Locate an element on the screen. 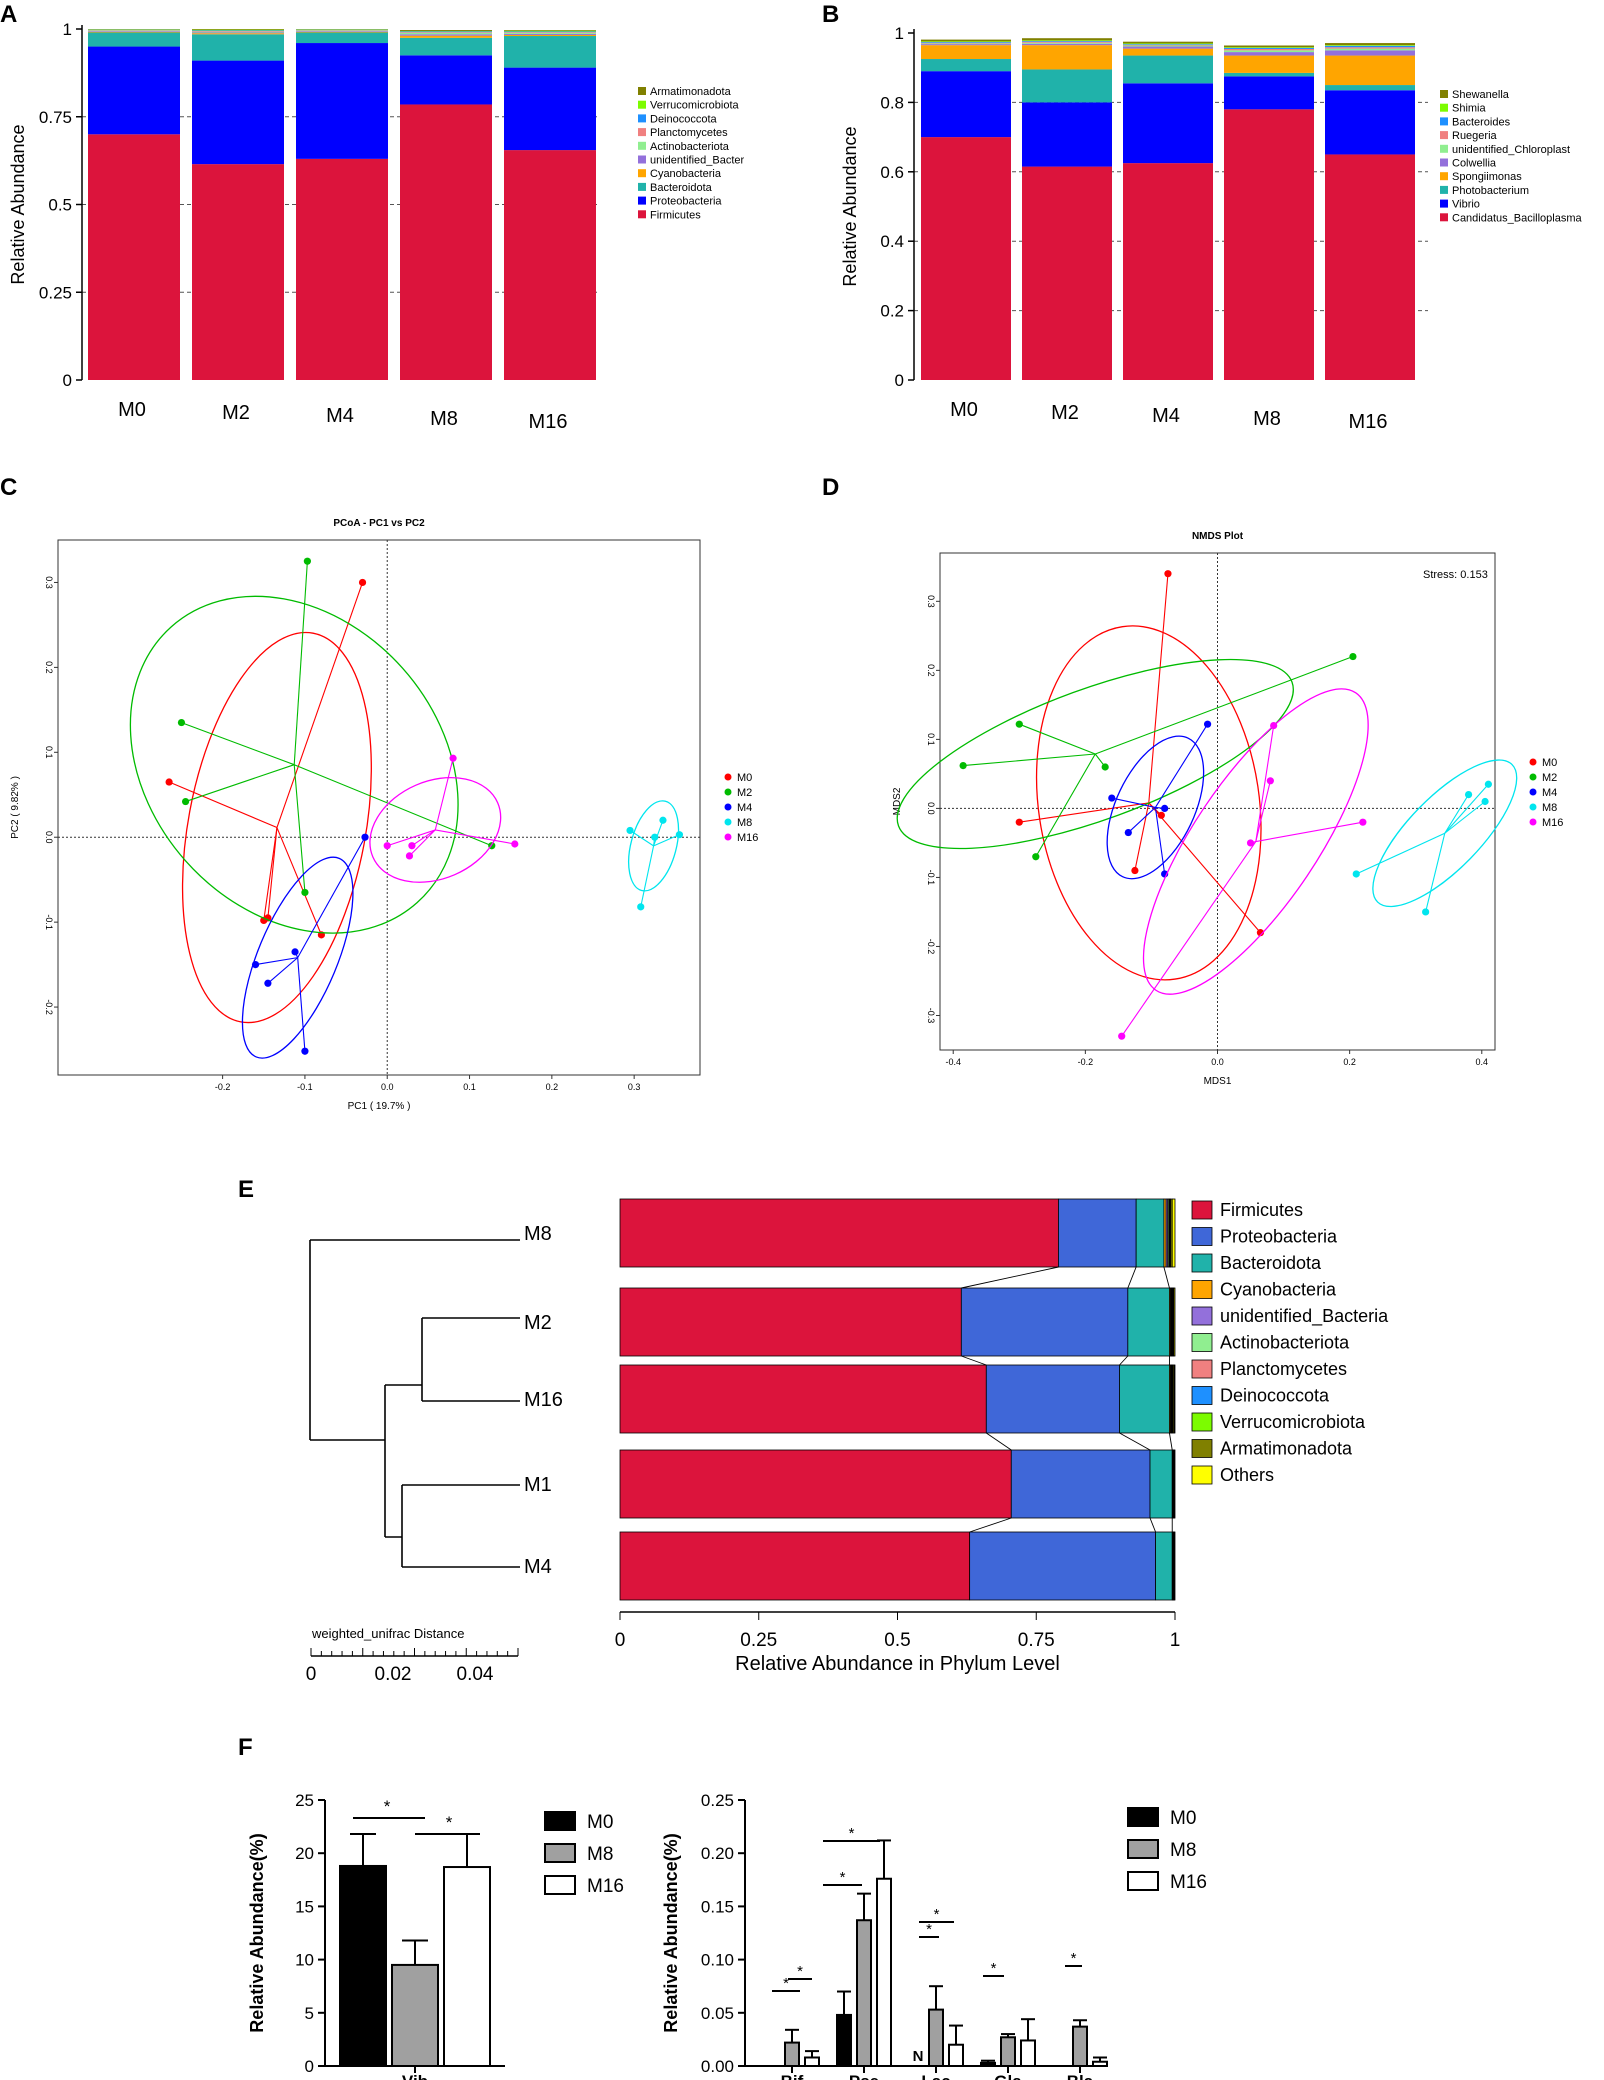 This screenshot has width=1604, height=2080. y-tick-label: -0.1 is located at coordinates (49, 922).